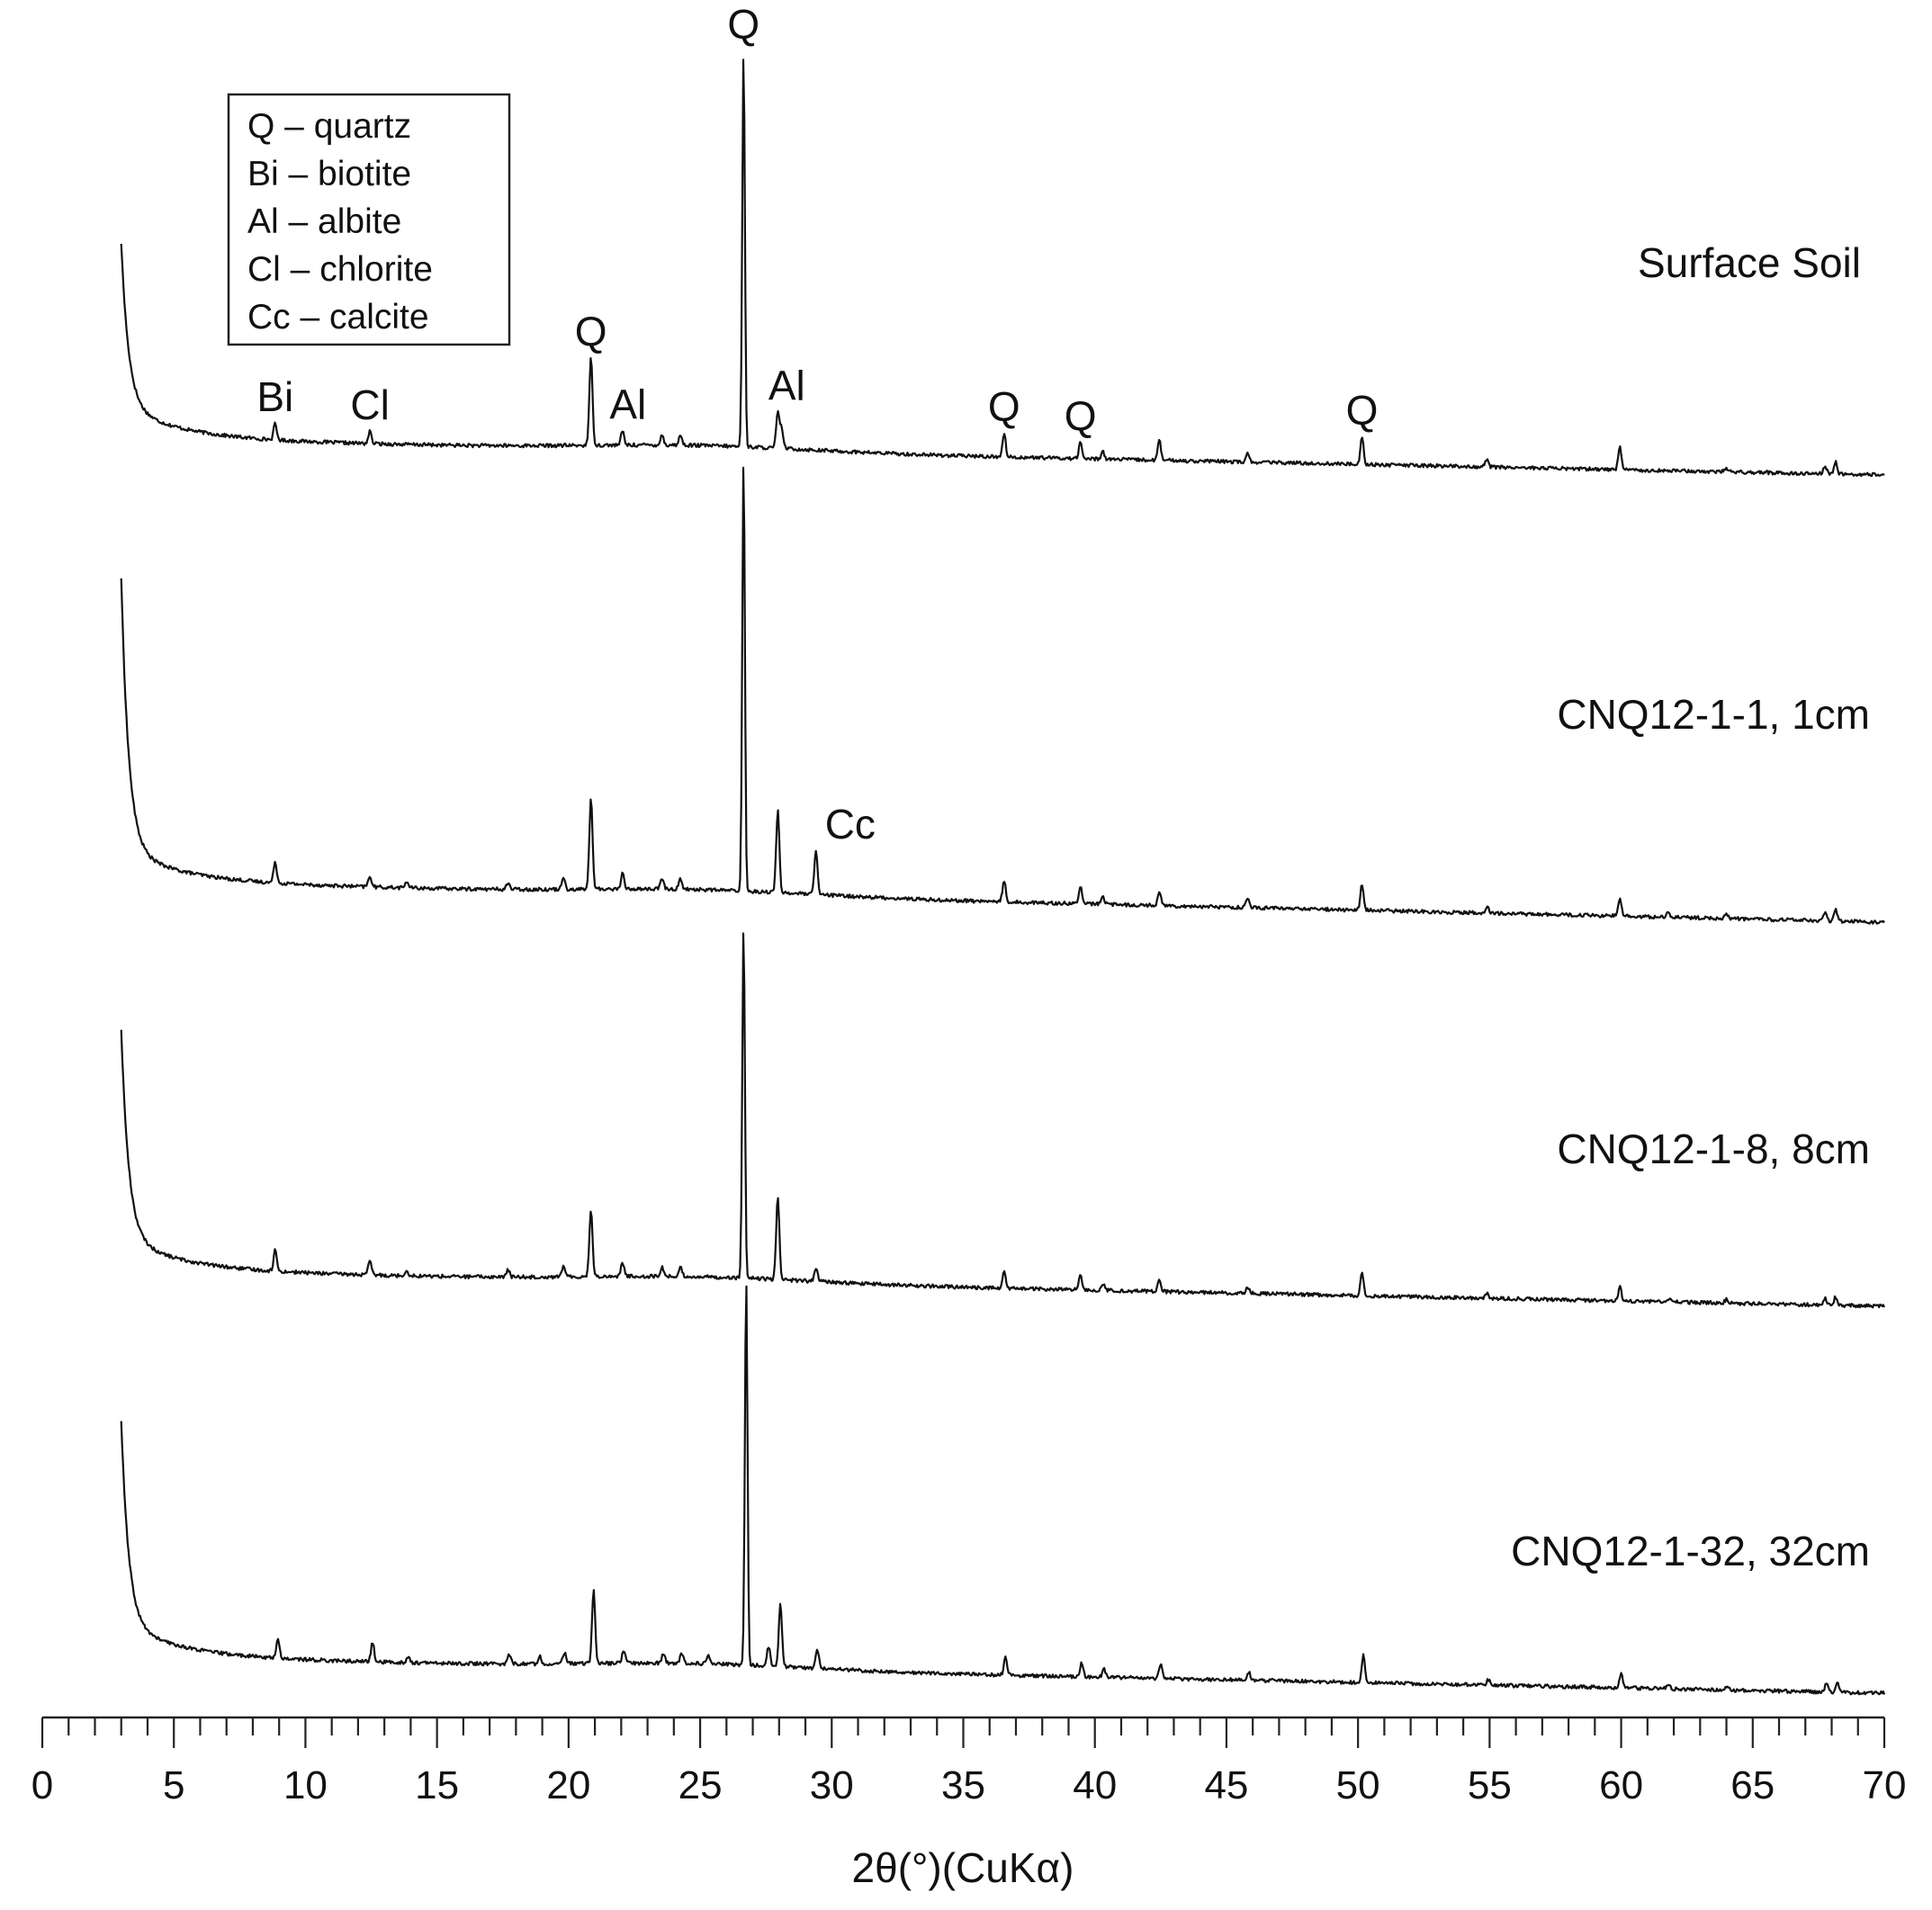 The width and height of the screenshot is (1932, 1910). I want to click on sample-label-cnq12-1-32: CNQ12-1-32, 32cm, so click(1690, 1551).